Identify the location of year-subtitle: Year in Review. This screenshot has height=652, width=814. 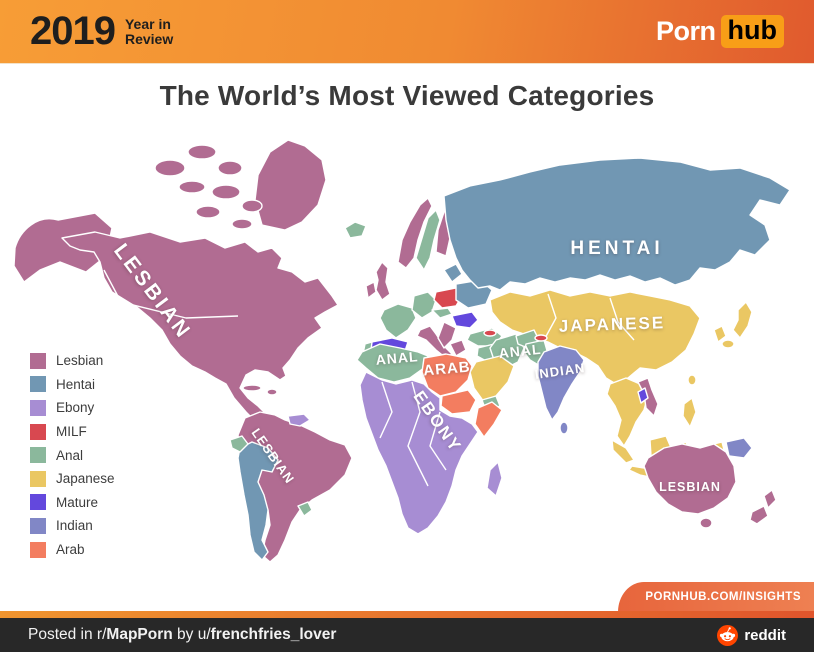
(149, 31).